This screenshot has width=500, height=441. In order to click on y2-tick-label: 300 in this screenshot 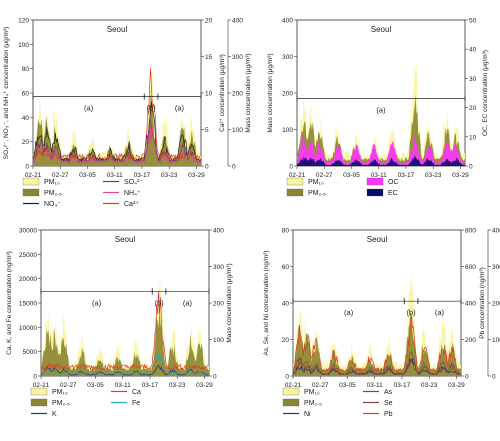, I will do `click(218, 267)`.